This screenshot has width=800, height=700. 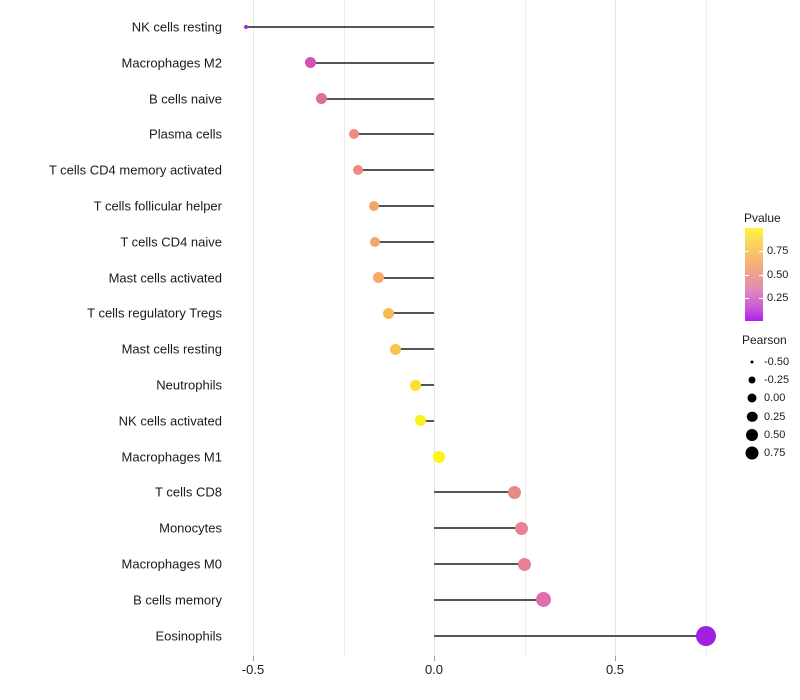 What do you see at coordinates (157, 206) in the screenshot?
I see `y-axis-label: T cells follicular helper` at bounding box center [157, 206].